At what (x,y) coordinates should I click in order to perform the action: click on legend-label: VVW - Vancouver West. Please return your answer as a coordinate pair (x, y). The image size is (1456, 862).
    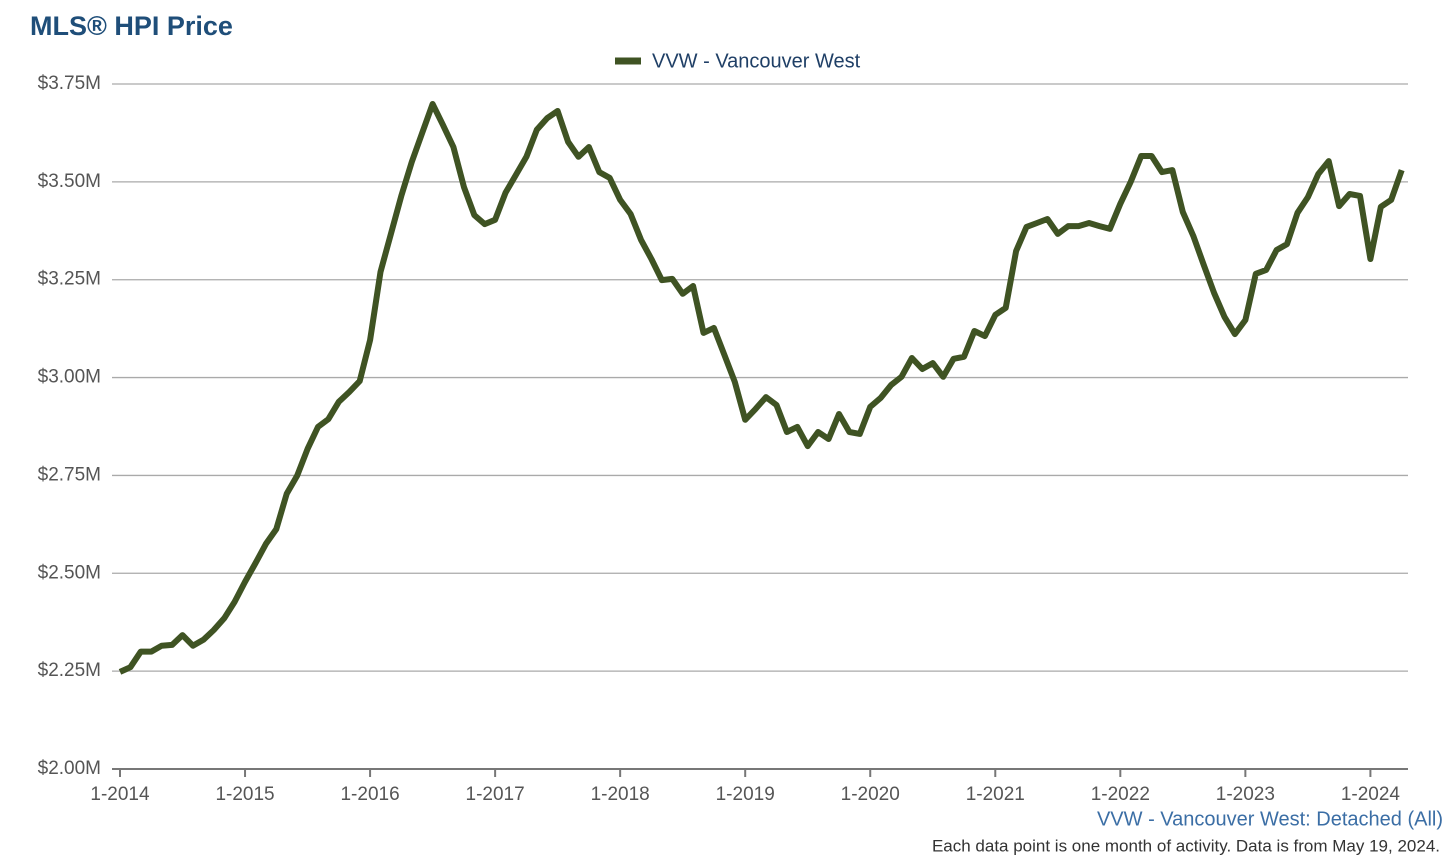
    Looking at the image, I should click on (756, 61).